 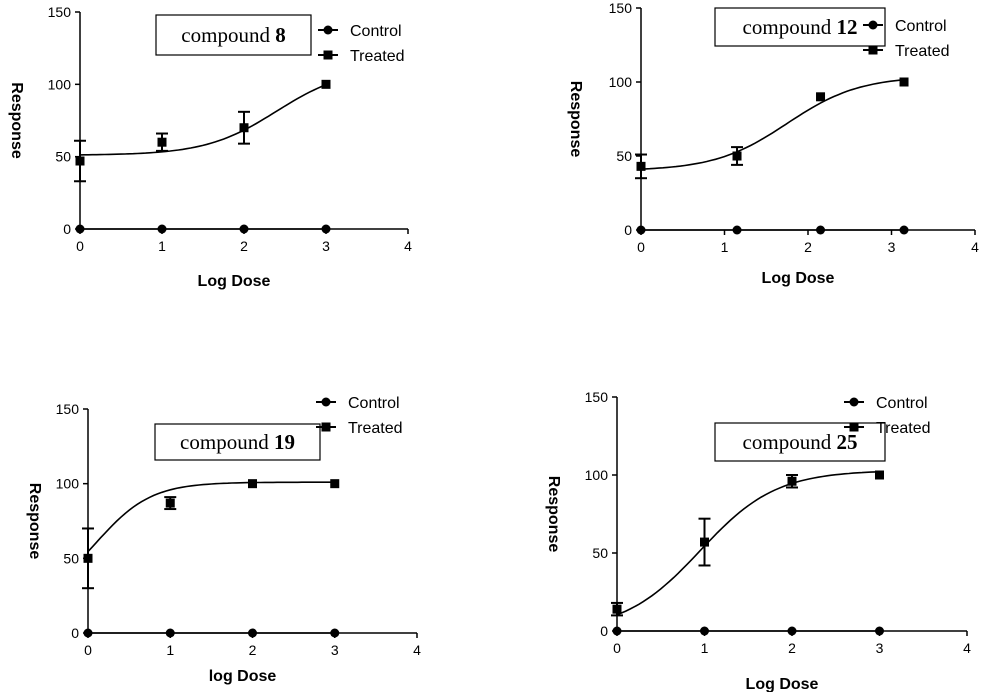 I want to click on compound-title: compound 8, so click(x=233, y=35).